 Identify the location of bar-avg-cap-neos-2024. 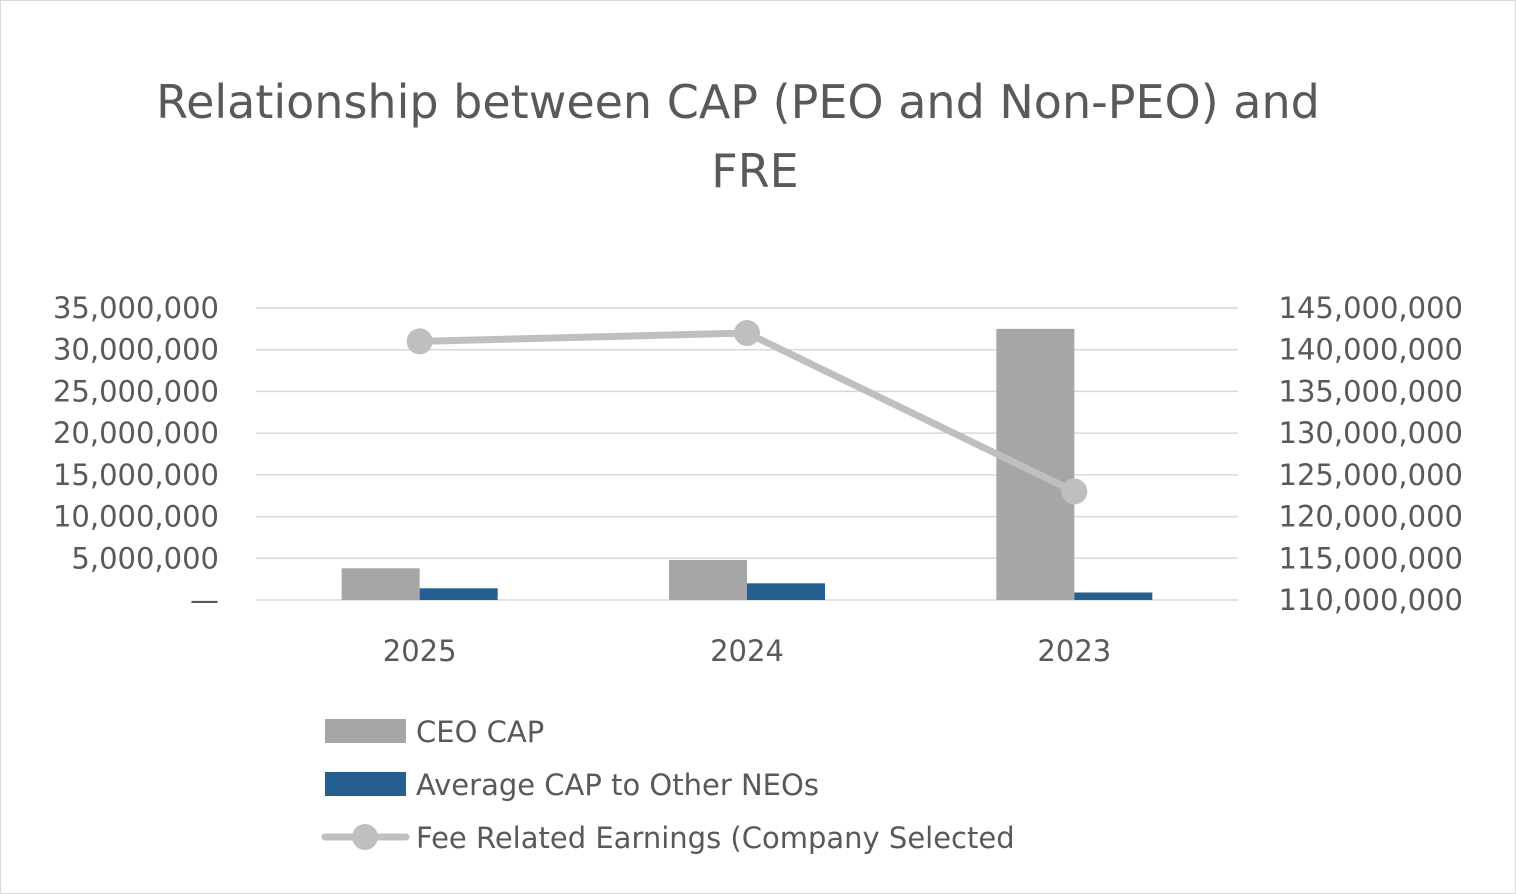
(786, 591).